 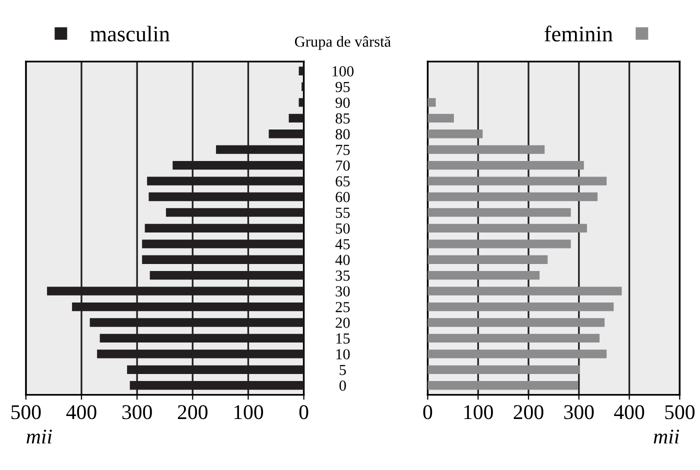 What do you see at coordinates (342, 260) in the screenshot?
I see `y-tick-label: 40` at bounding box center [342, 260].